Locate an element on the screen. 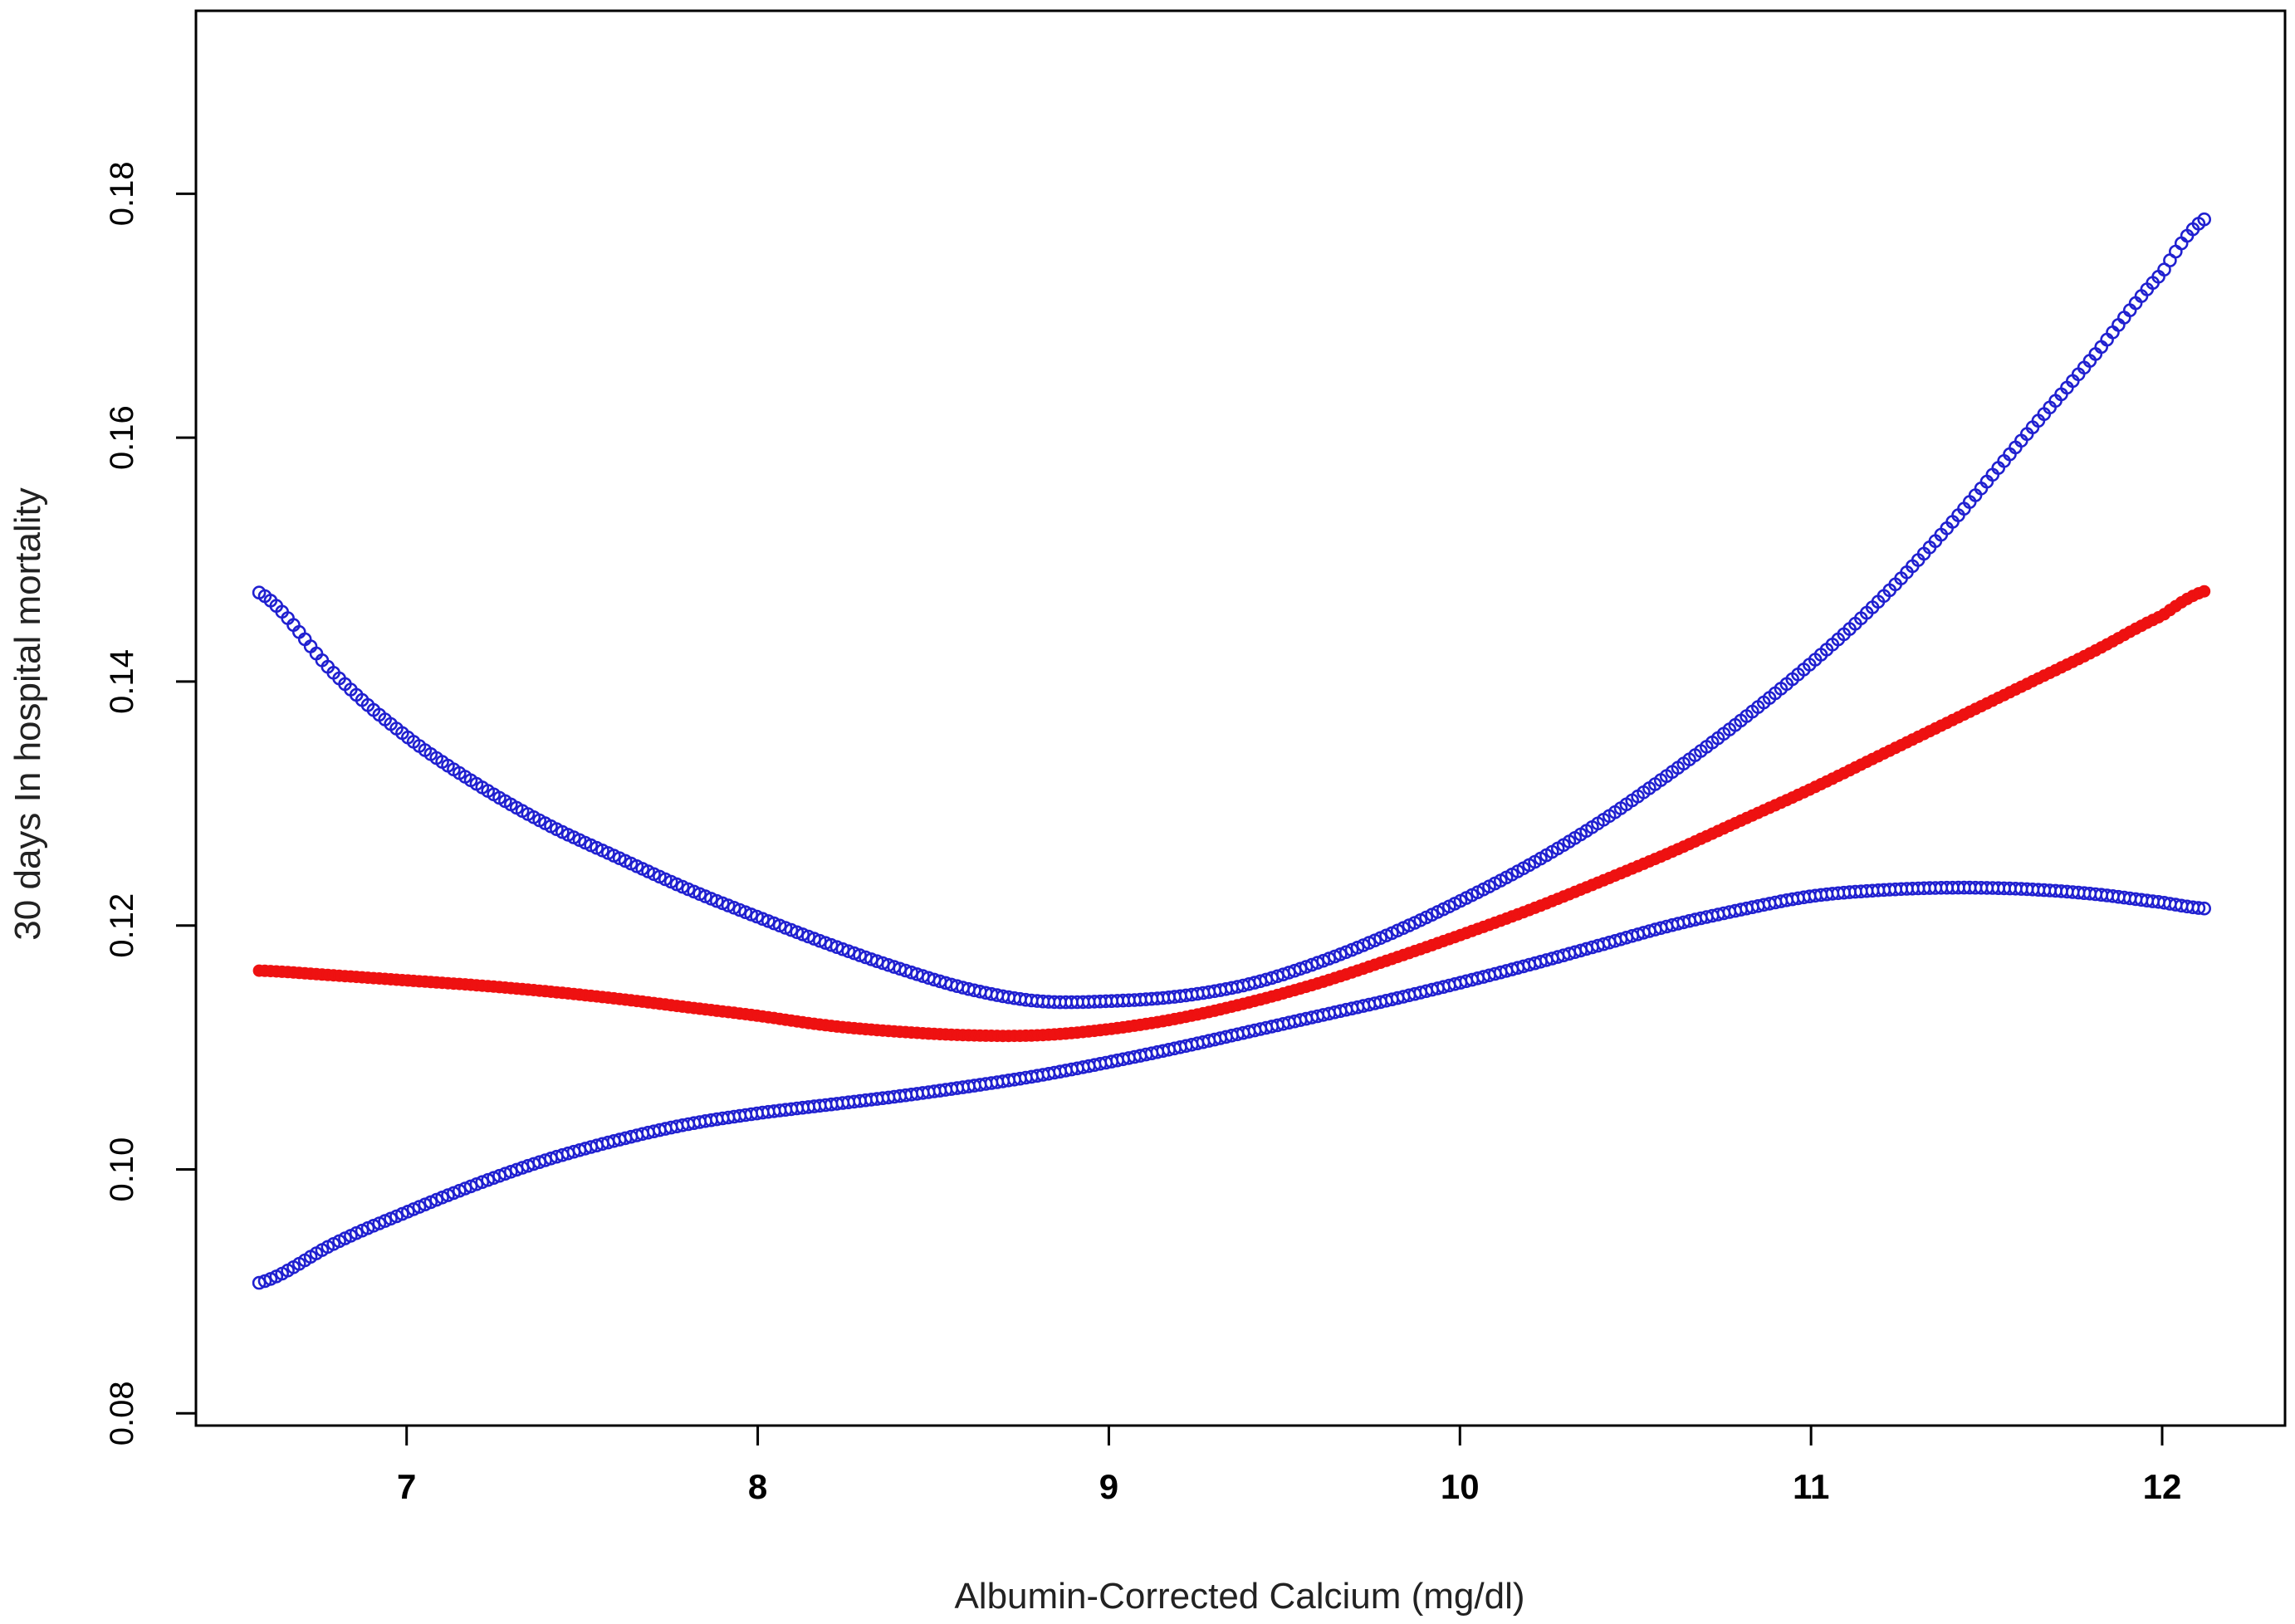 The width and height of the screenshot is (2295, 1624). y-tick-label: 0.10 is located at coordinates (122, 1169).